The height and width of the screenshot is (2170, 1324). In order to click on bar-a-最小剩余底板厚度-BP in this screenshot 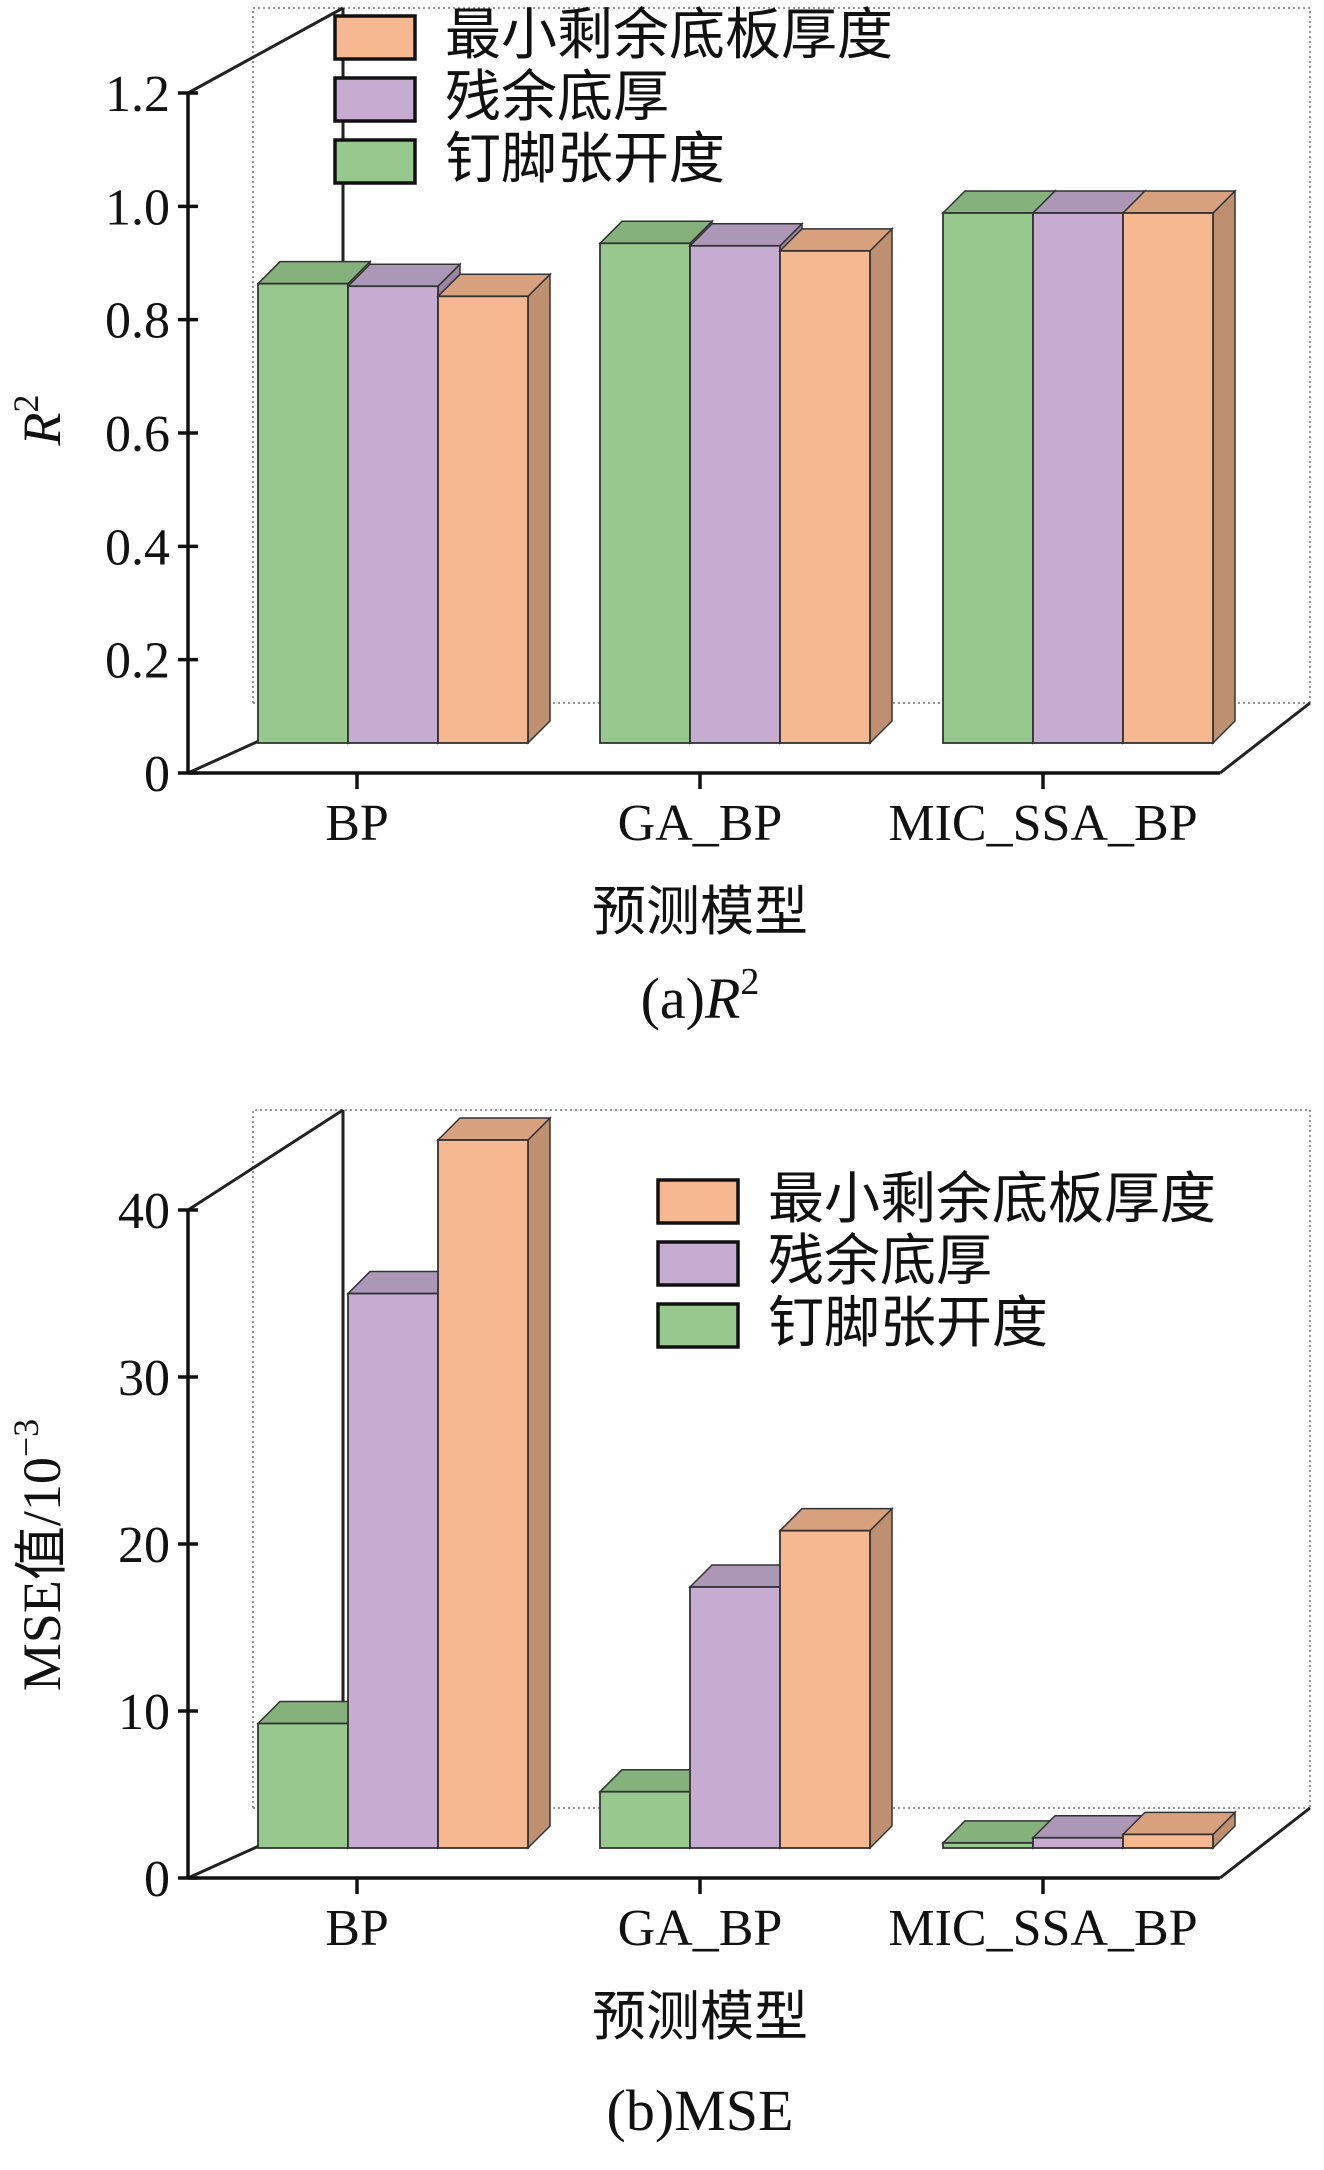, I will do `click(483, 519)`.